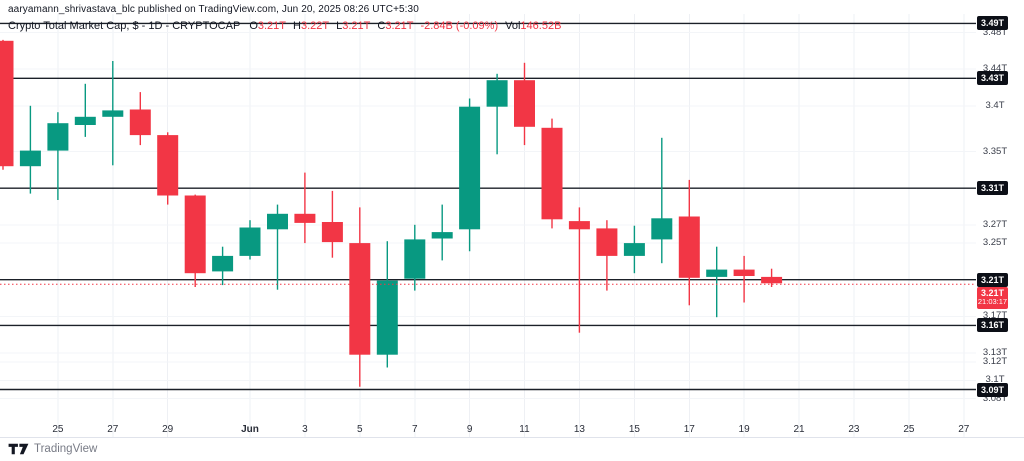  I want to click on price-axis-label: 3.17T, so click(995, 316).